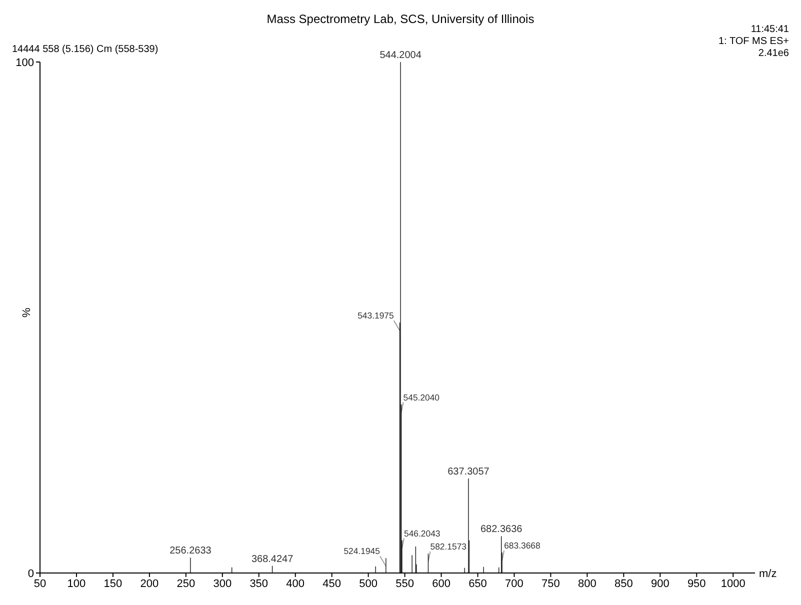 The height and width of the screenshot is (605, 801). I want to click on x-tick-label: 750, so click(551, 584).